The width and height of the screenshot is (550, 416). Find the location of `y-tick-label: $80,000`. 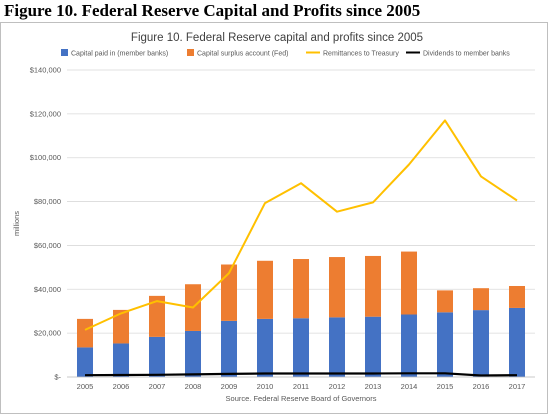

y-tick-label: $80,000 is located at coordinates (47, 201).